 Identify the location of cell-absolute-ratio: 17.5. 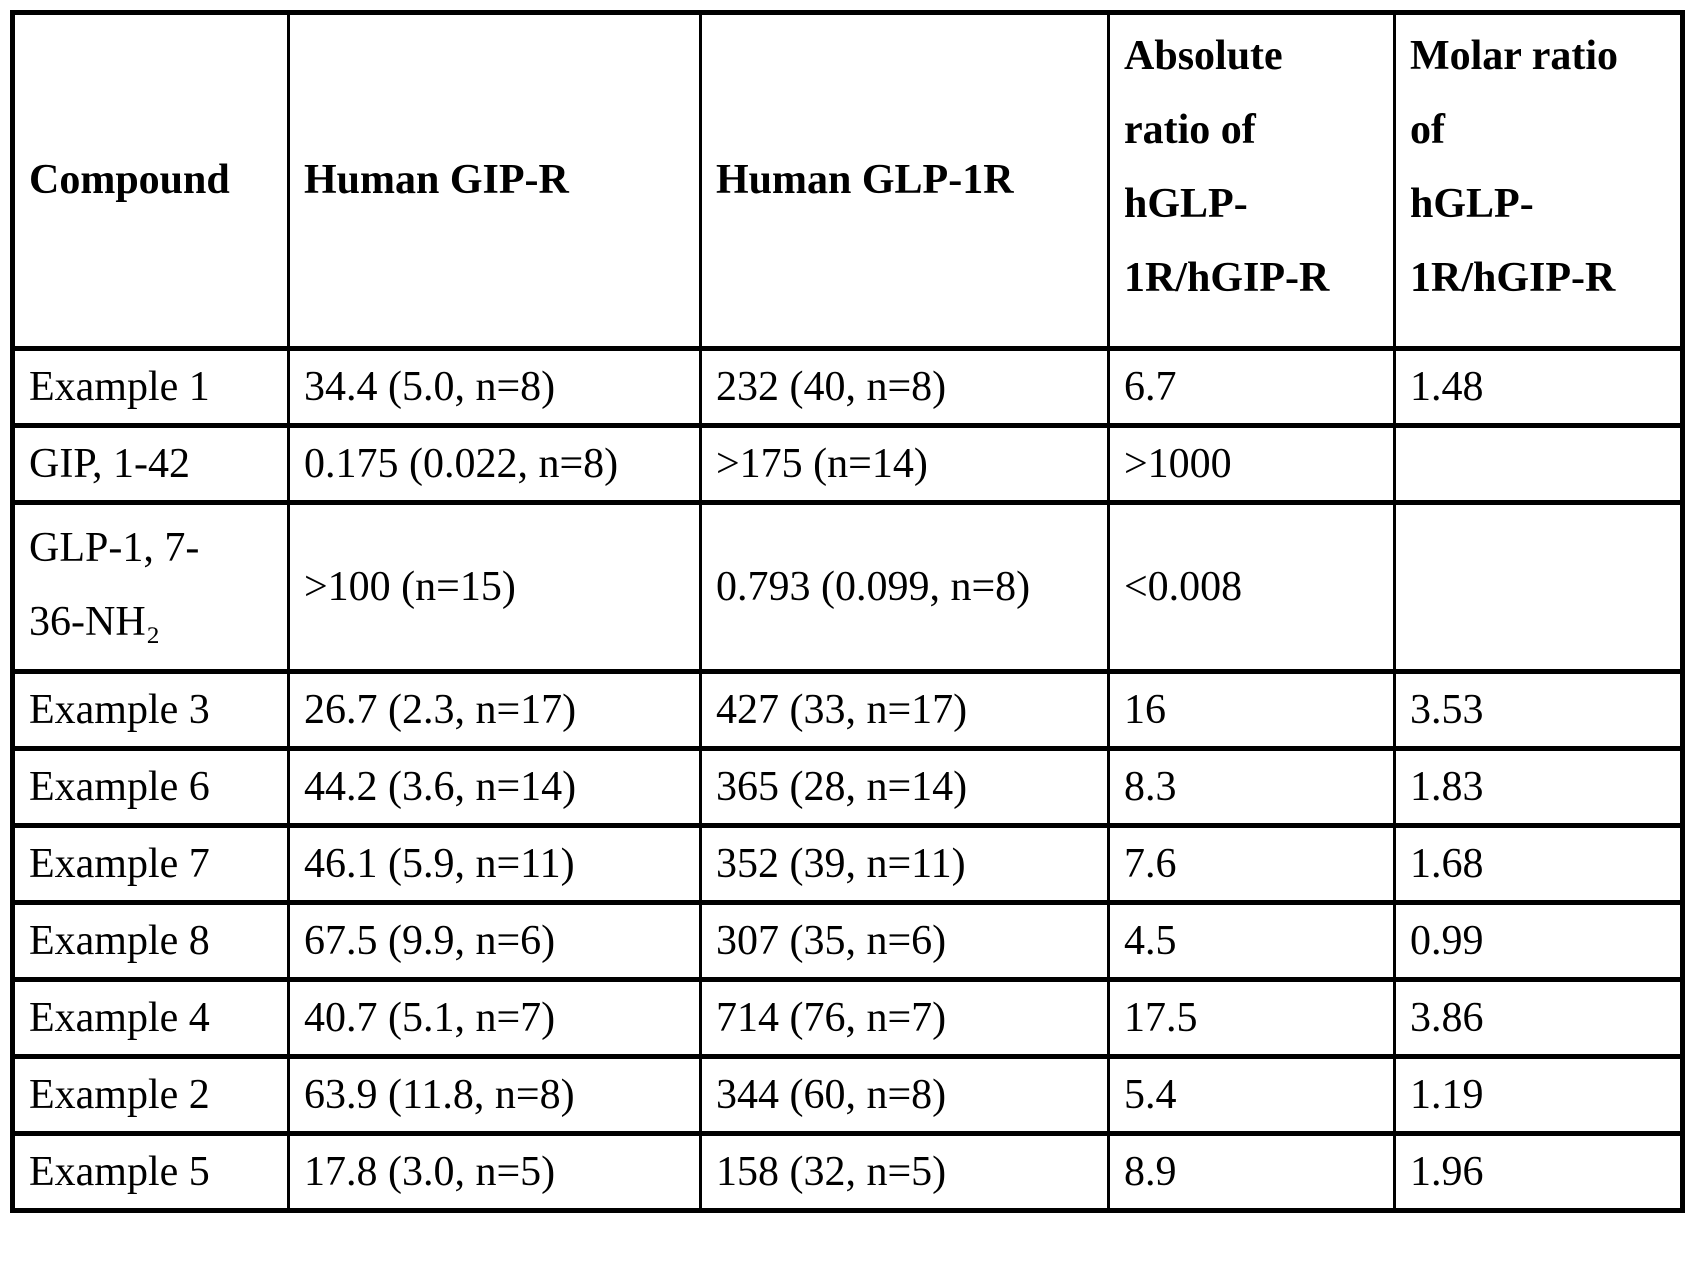
(1251, 1018).